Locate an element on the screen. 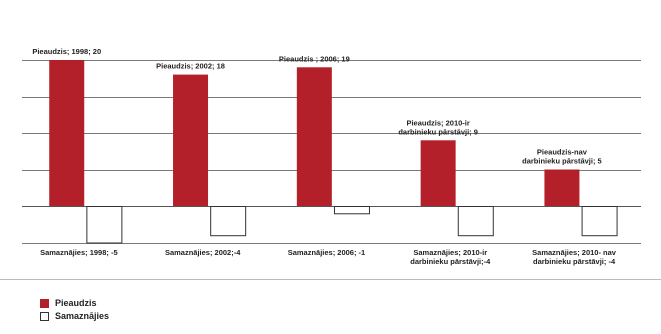 Image resolution: width=661 pixels, height=334 pixels. data-label-samaznajies-3: darbinieku pārstāvji;-4 is located at coordinates (450, 261).